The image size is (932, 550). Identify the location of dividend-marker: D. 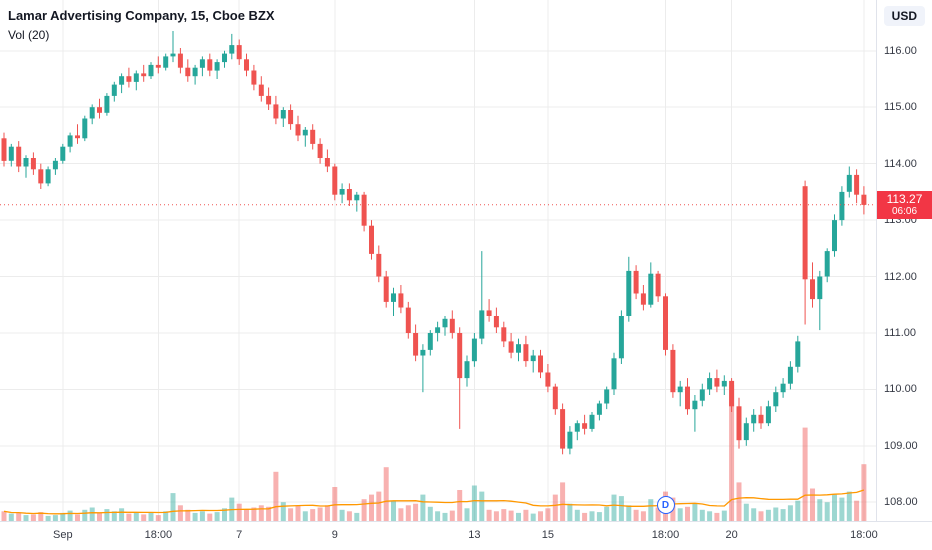
(665, 505).